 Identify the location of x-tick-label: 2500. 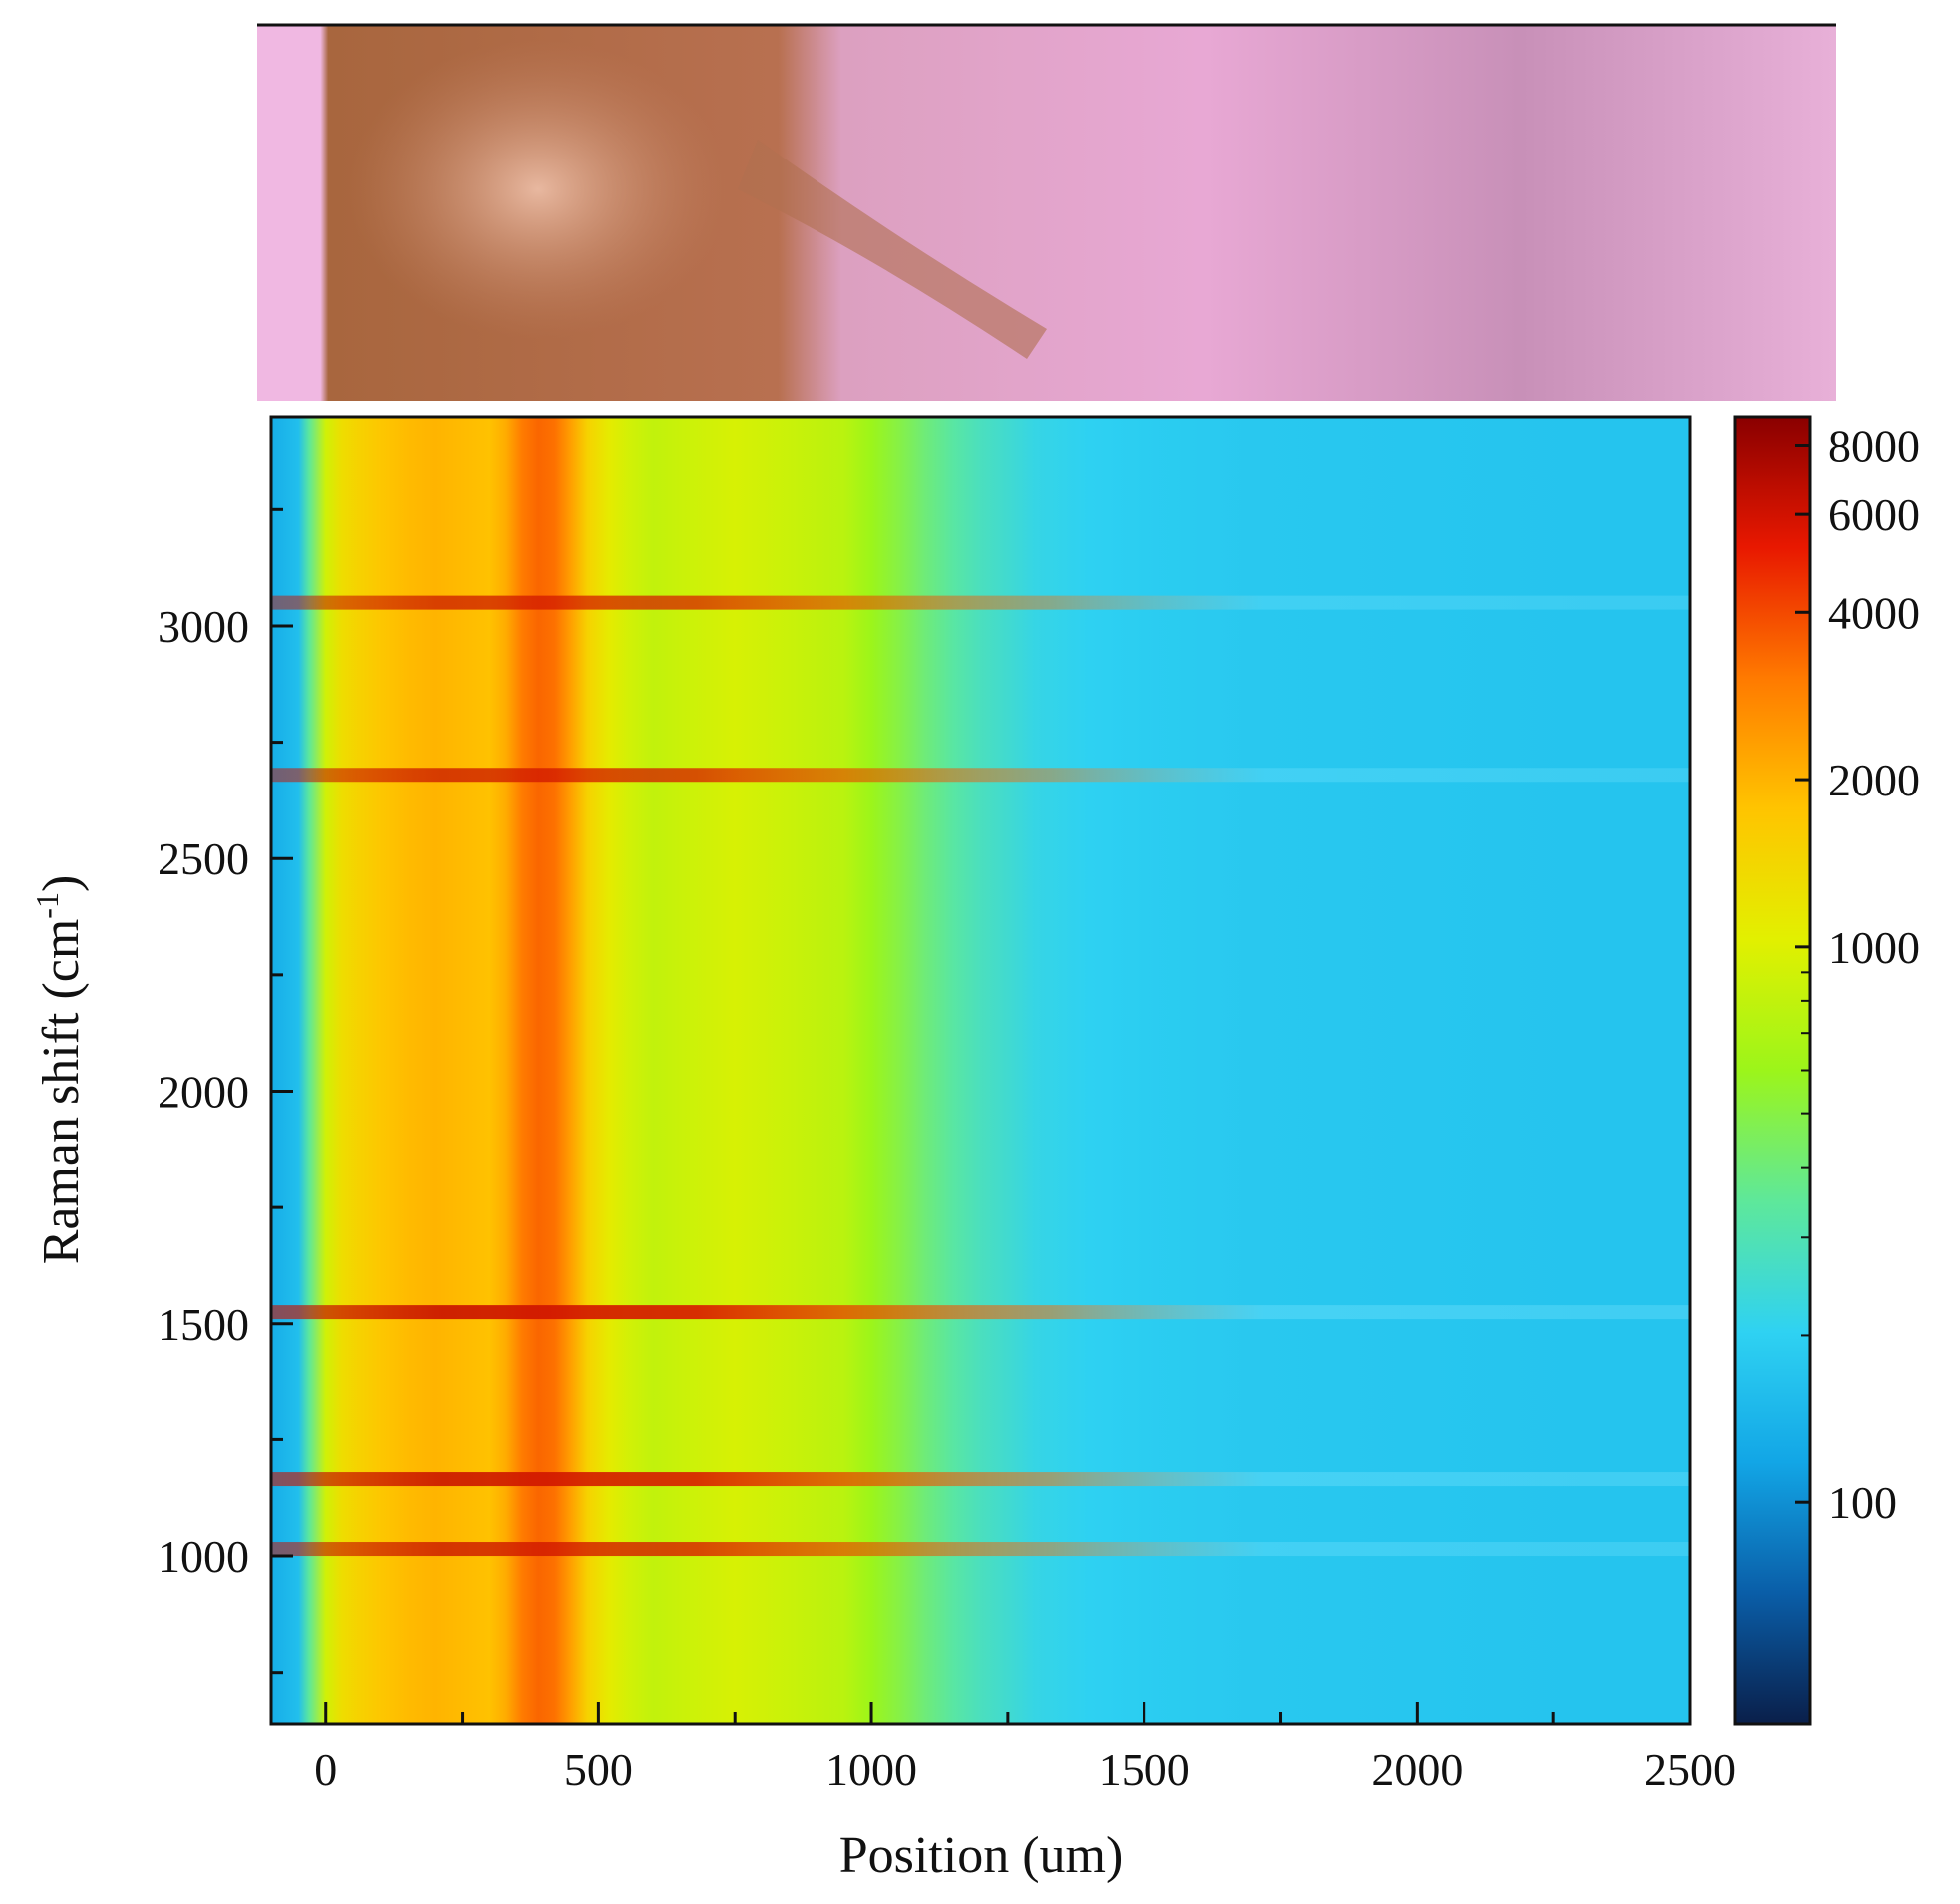
(1690, 1770).